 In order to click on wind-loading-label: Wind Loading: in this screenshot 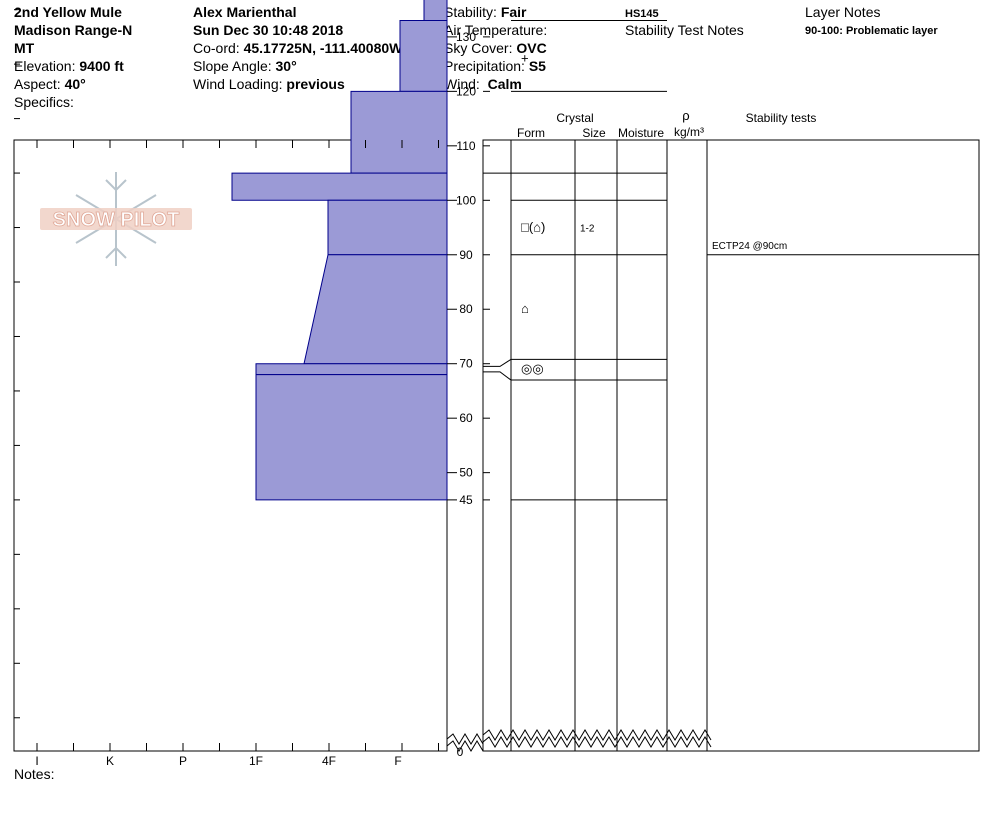, I will do `click(238, 84)`.